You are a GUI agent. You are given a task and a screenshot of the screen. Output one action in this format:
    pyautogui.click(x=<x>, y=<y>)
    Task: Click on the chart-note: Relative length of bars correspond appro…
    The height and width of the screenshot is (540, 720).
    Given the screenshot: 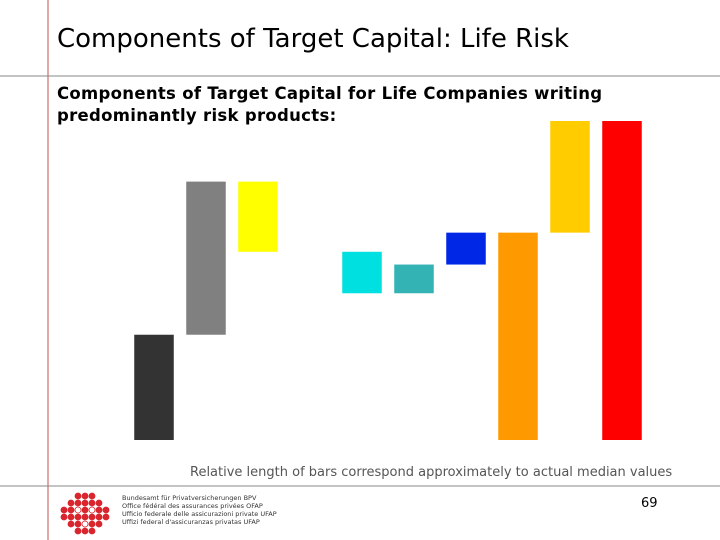 What is the action you would take?
    pyautogui.click(x=431, y=472)
    